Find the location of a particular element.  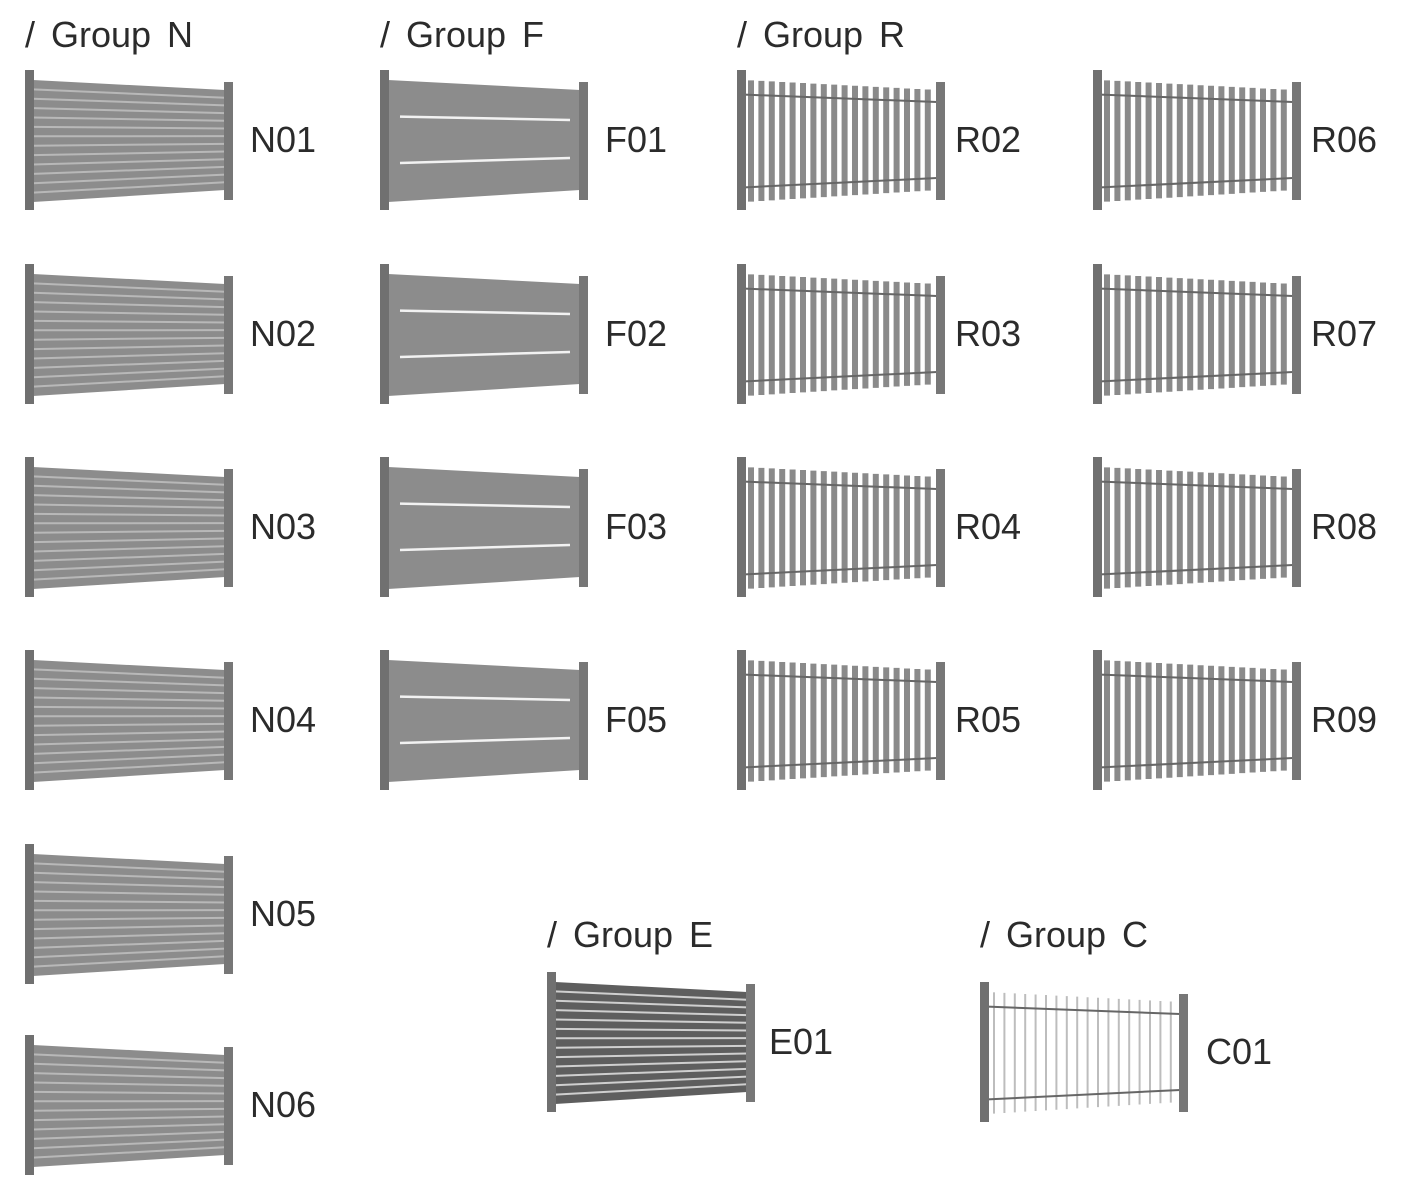

fence-item: F03 is located at coordinates (545, 532).